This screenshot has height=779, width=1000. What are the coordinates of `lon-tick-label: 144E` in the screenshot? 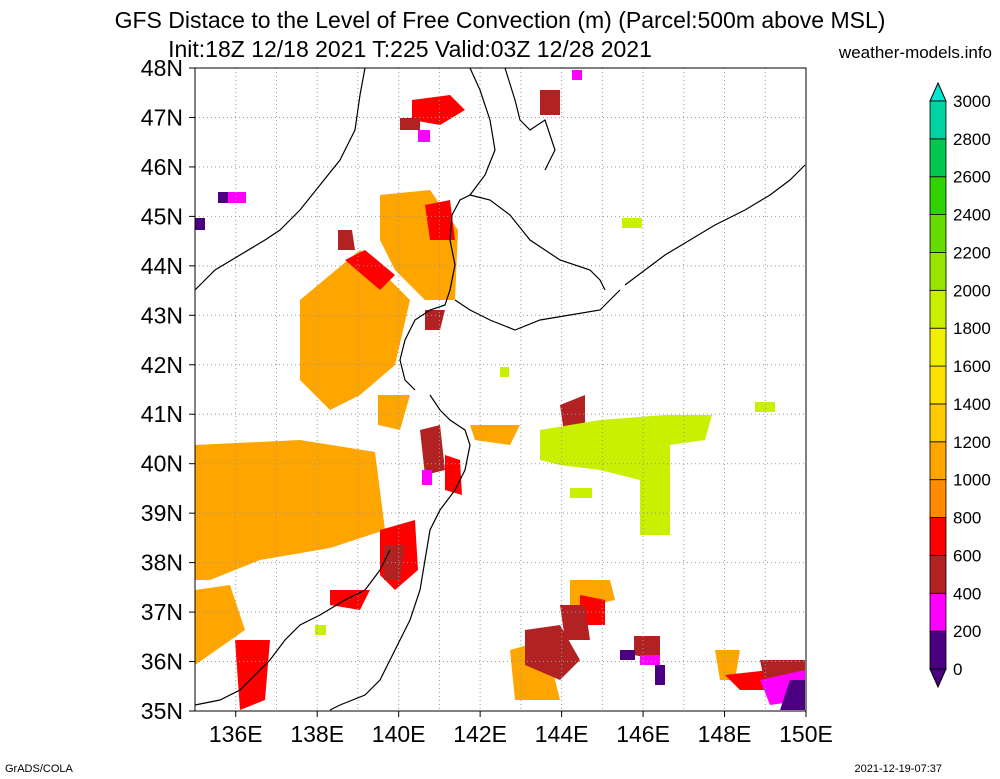 It's located at (562, 734).